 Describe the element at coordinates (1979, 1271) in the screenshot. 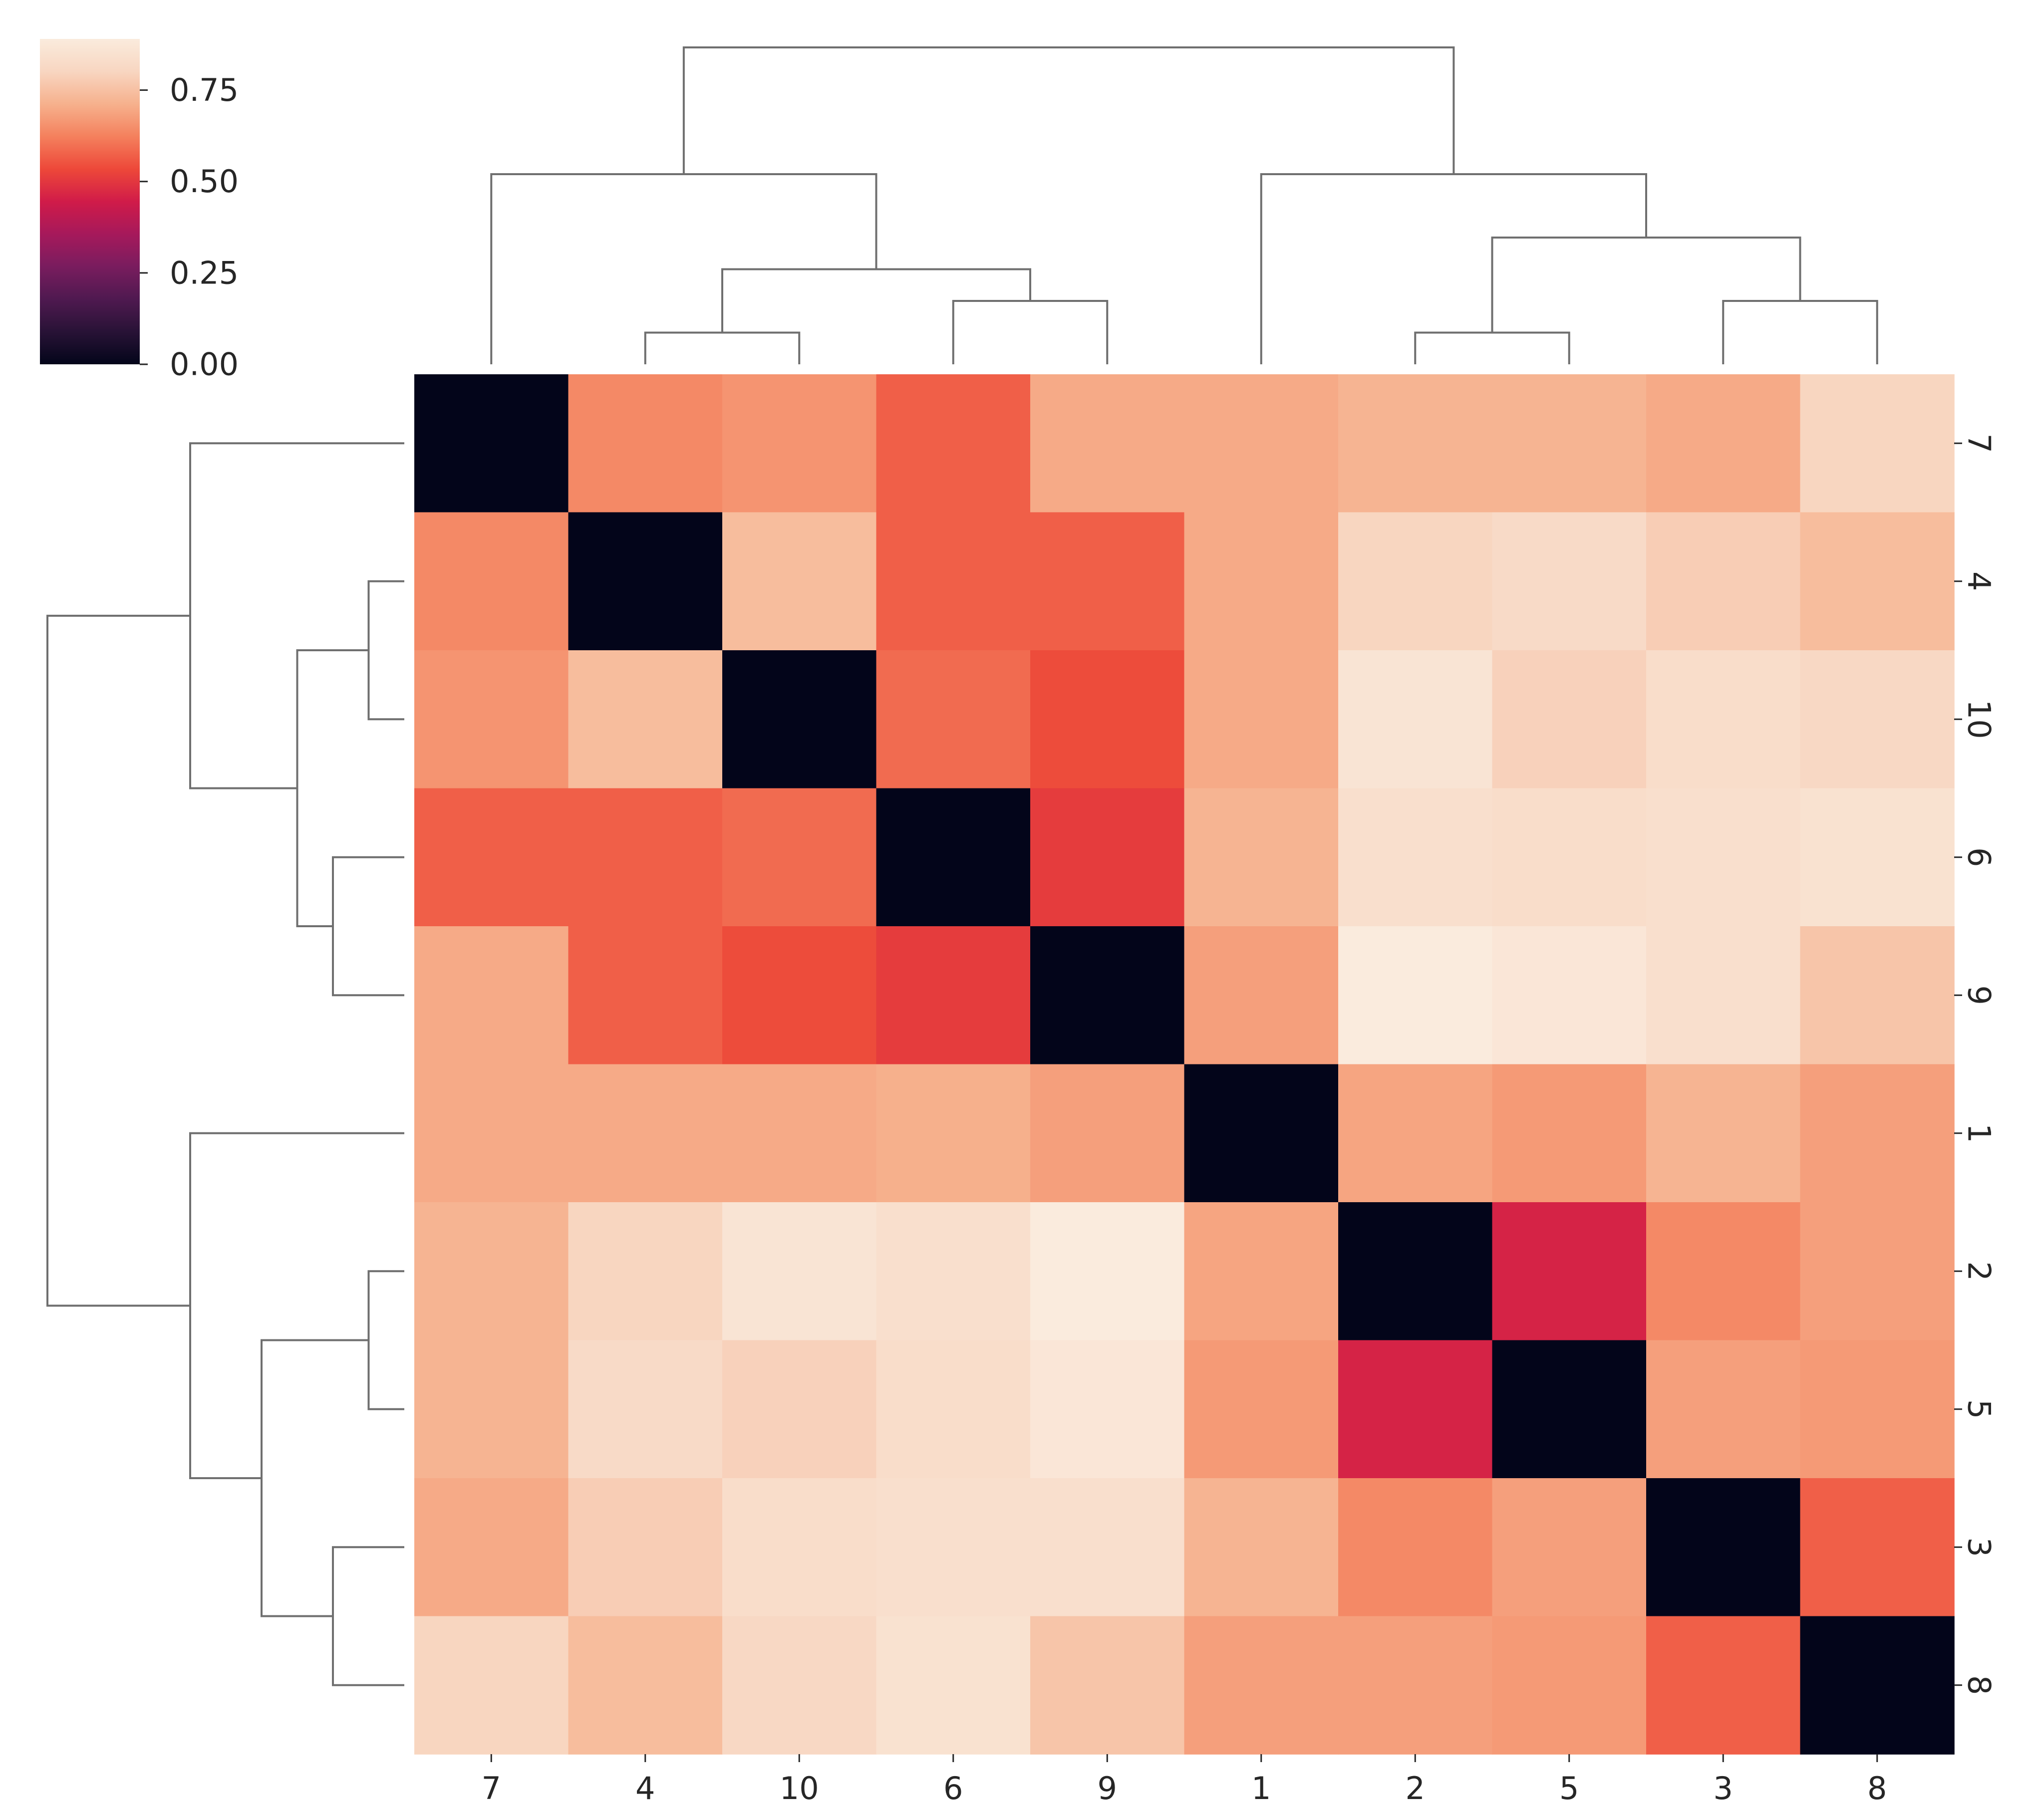

I see `y-tick-label: 2` at that location.